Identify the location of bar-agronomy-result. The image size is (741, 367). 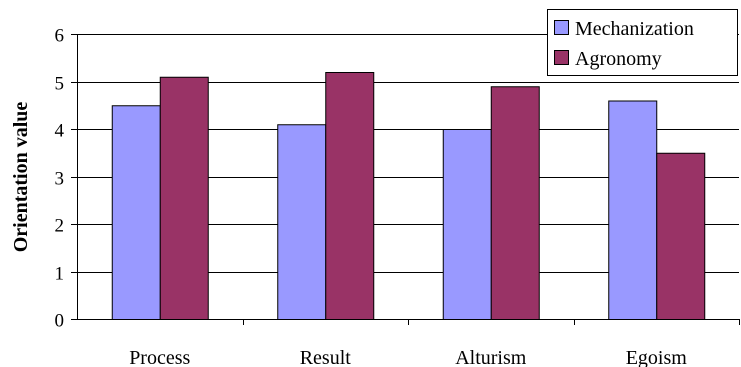
(350, 196).